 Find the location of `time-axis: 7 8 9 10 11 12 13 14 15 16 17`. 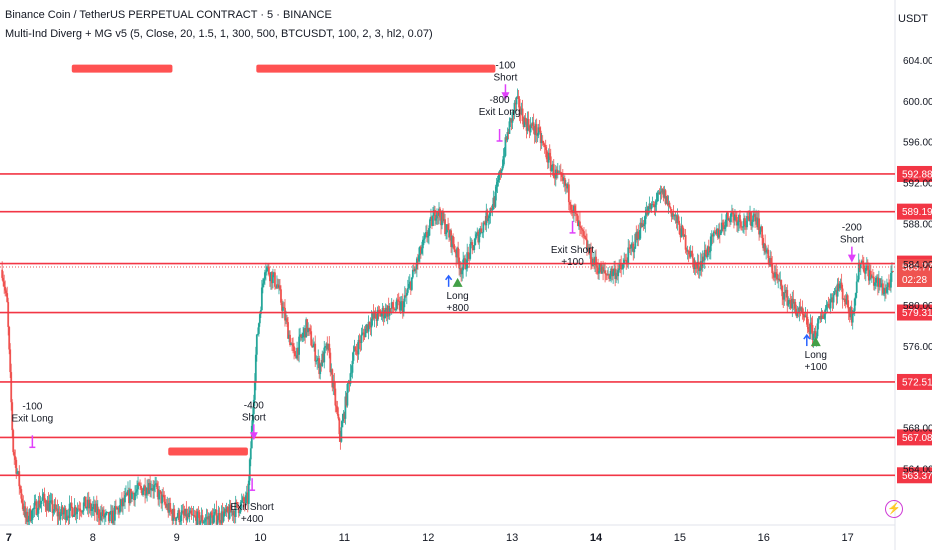

time-axis: 7 8 9 10 11 12 13 14 15 16 17 is located at coordinates (430, 538).